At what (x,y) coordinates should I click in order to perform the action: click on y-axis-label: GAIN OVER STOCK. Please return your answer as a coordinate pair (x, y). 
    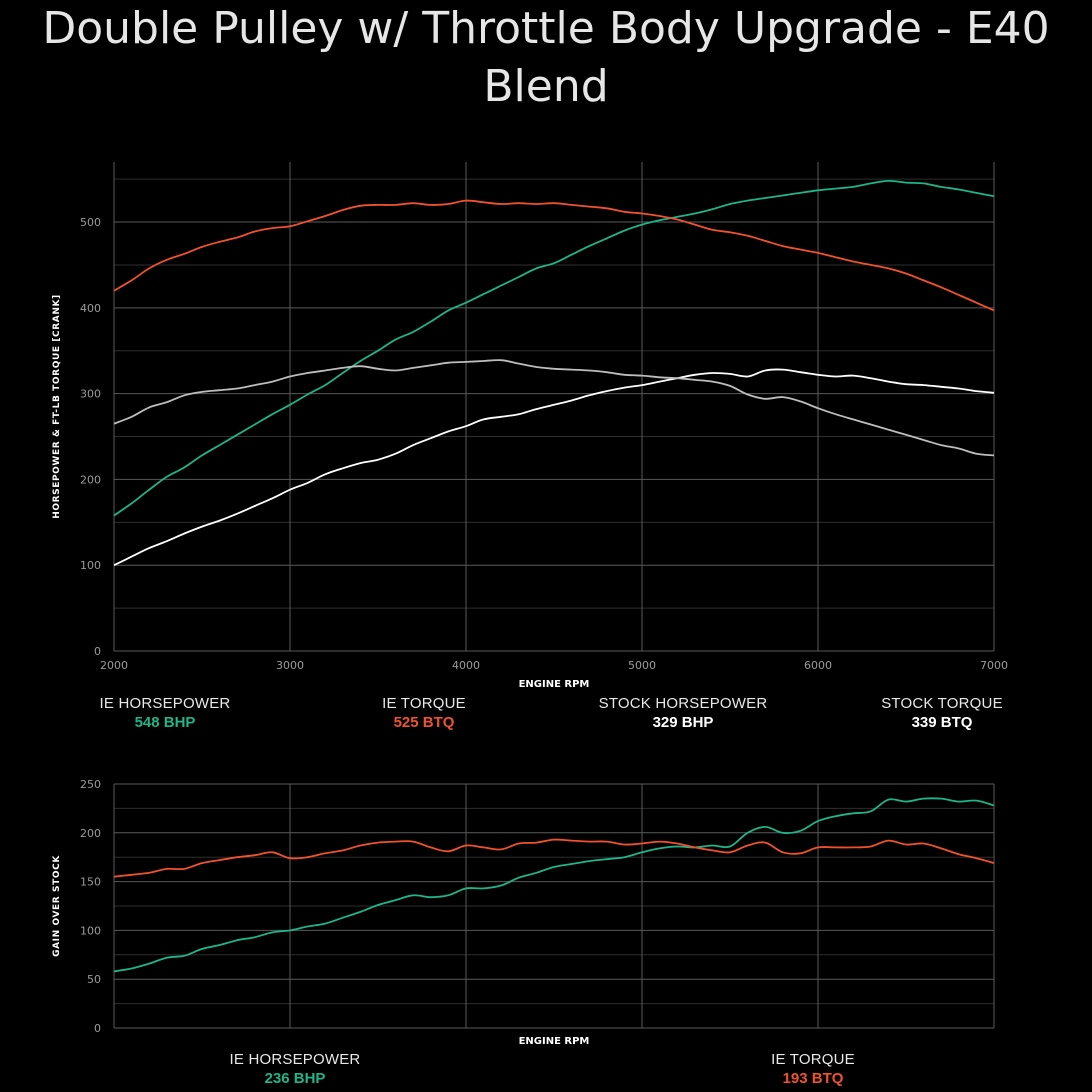
    Looking at the image, I should click on (57, 906).